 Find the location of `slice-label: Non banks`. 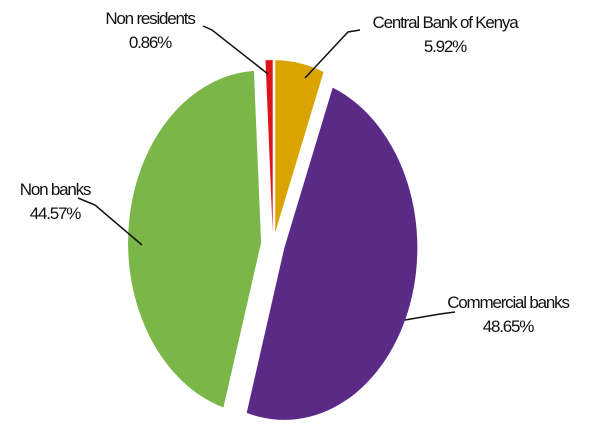

slice-label: Non banks is located at coordinates (55, 189).